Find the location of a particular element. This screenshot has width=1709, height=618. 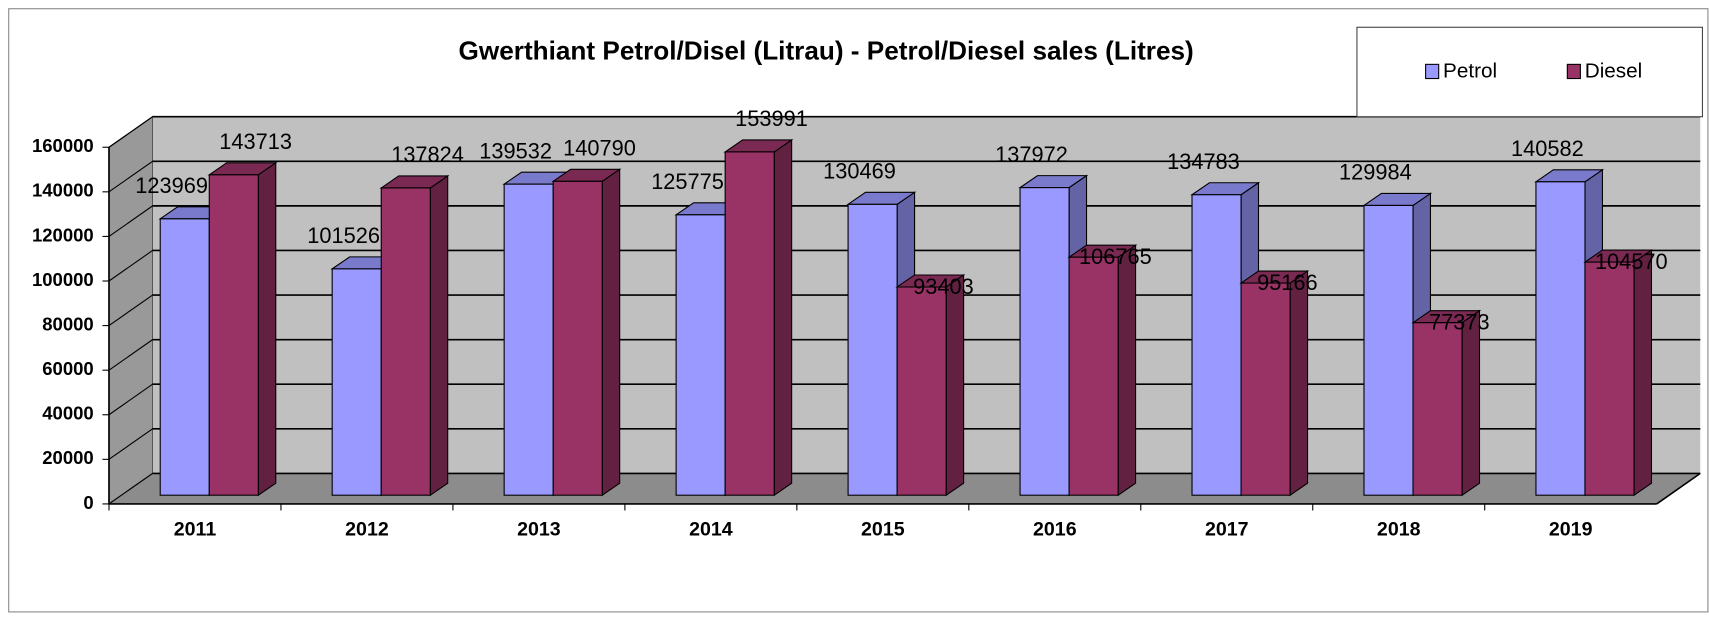

value-label: 95166 is located at coordinates (1287, 282).